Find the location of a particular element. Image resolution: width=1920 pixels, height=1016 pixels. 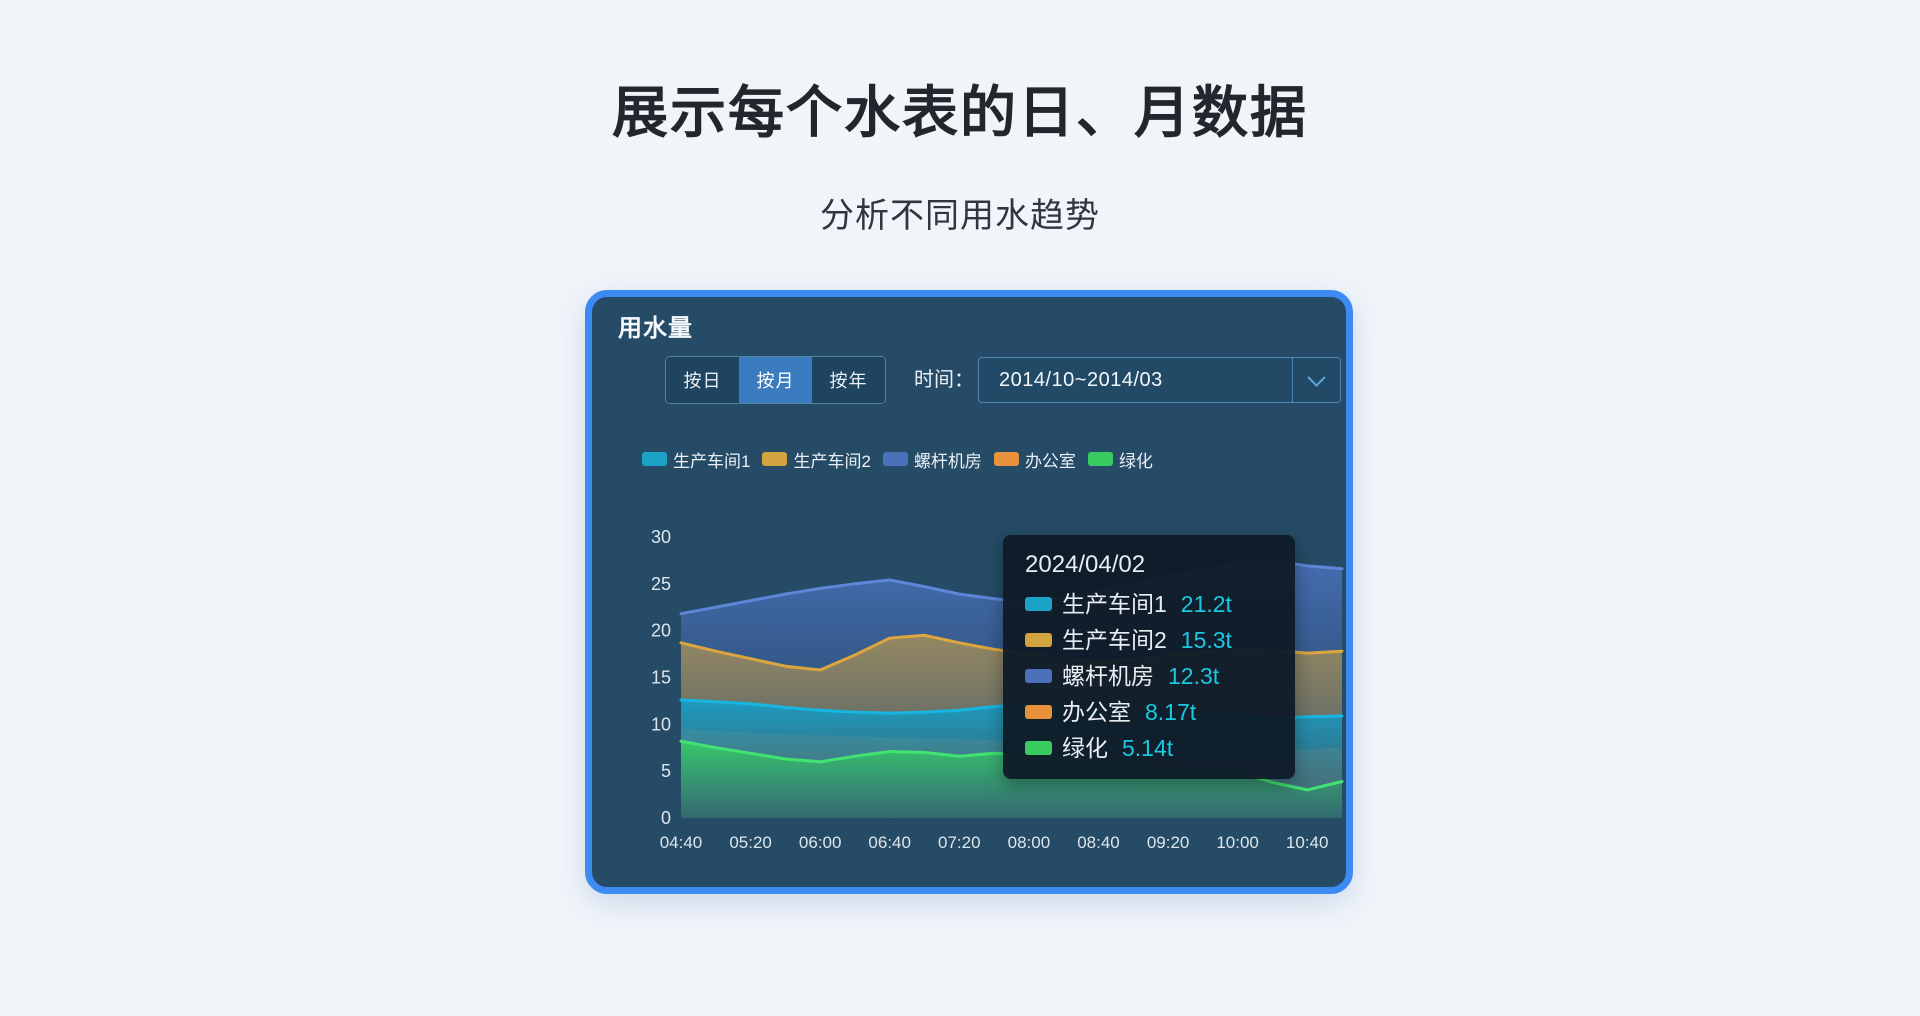

tooltip-row-1: 生产车间1 21.2t is located at coordinates (1149, 604).